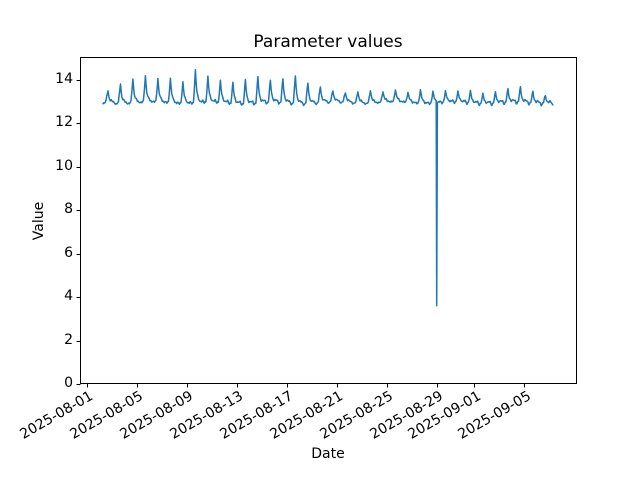  What do you see at coordinates (68, 209) in the screenshot?
I see `y-tick-label: 8` at bounding box center [68, 209].